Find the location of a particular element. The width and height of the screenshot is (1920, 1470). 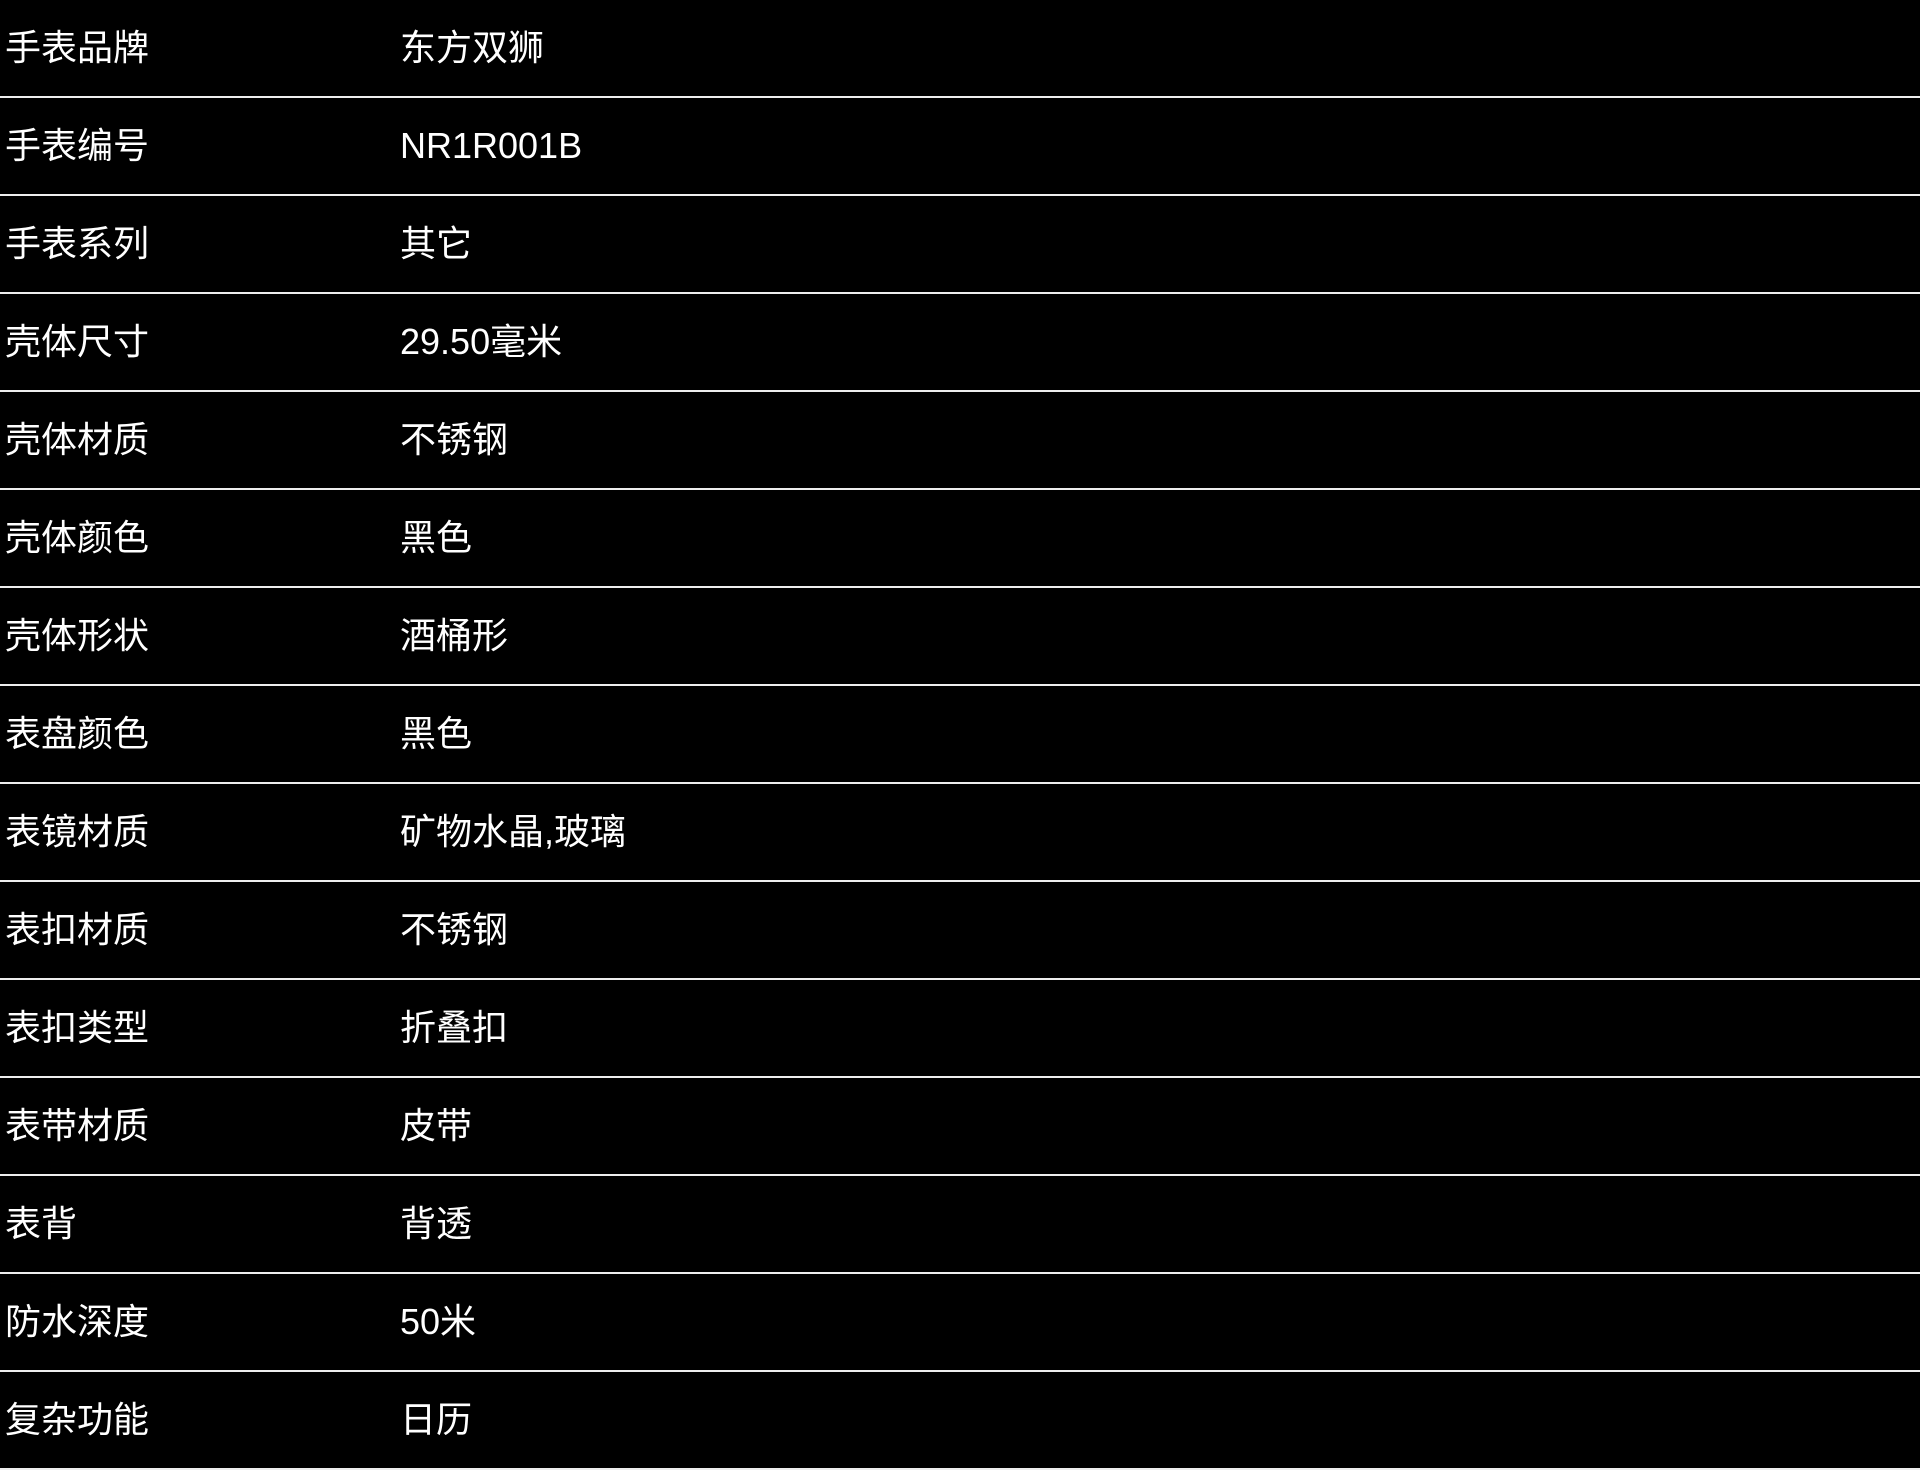

spec-value: 50米 is located at coordinates (438, 1321).